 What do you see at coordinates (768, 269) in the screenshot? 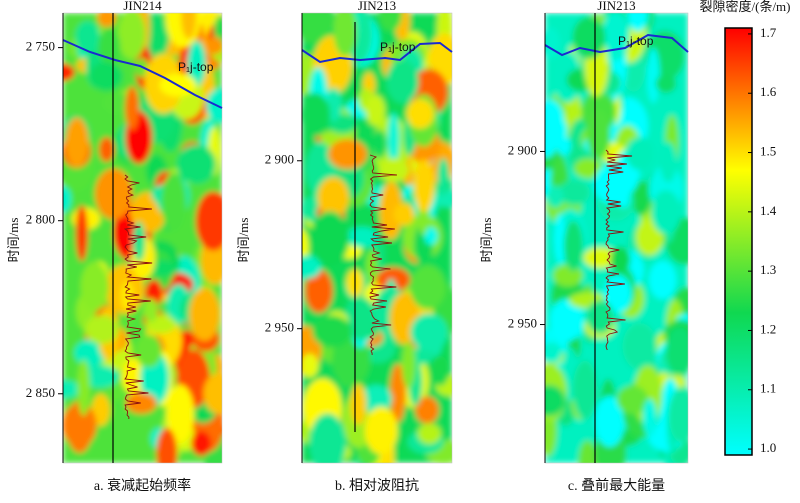
I see `colorbar-tick-label: 1.3` at bounding box center [768, 269].